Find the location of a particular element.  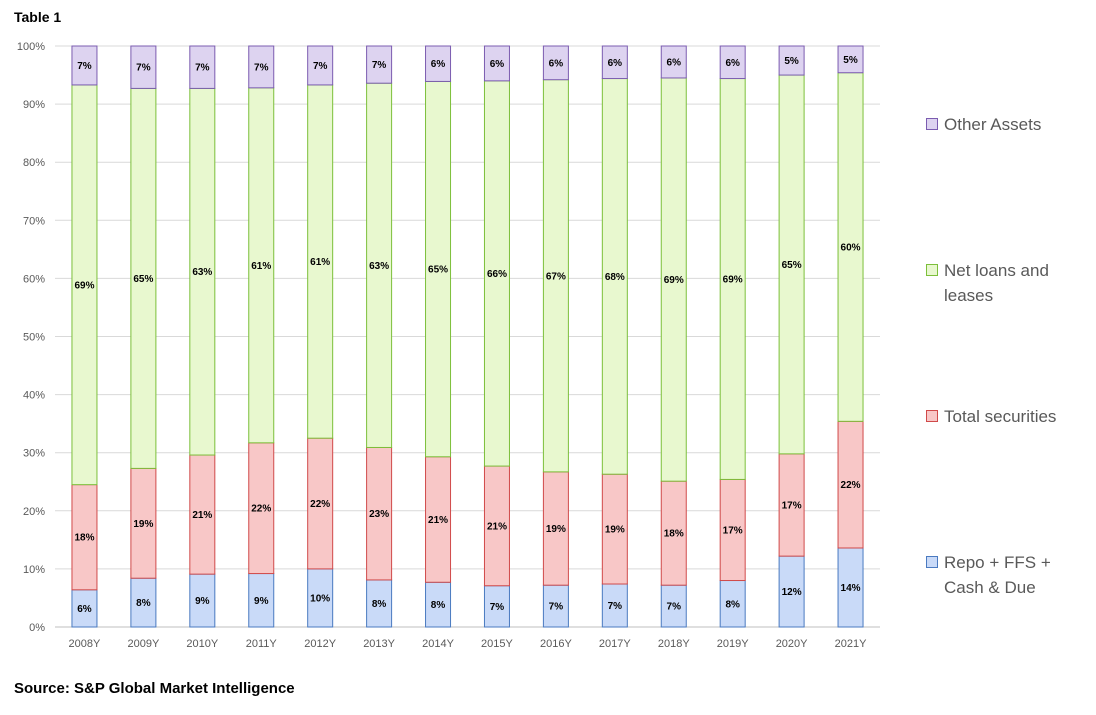

data-label: 68% is located at coordinates (615, 277).